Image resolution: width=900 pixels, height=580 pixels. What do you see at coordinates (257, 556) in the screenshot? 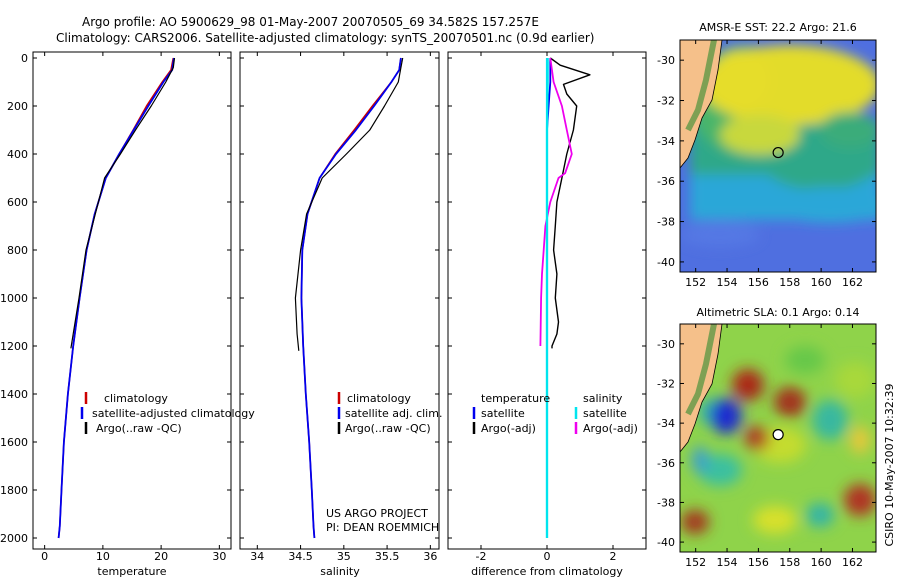
I see `x-tick-label: 34` at bounding box center [257, 556].